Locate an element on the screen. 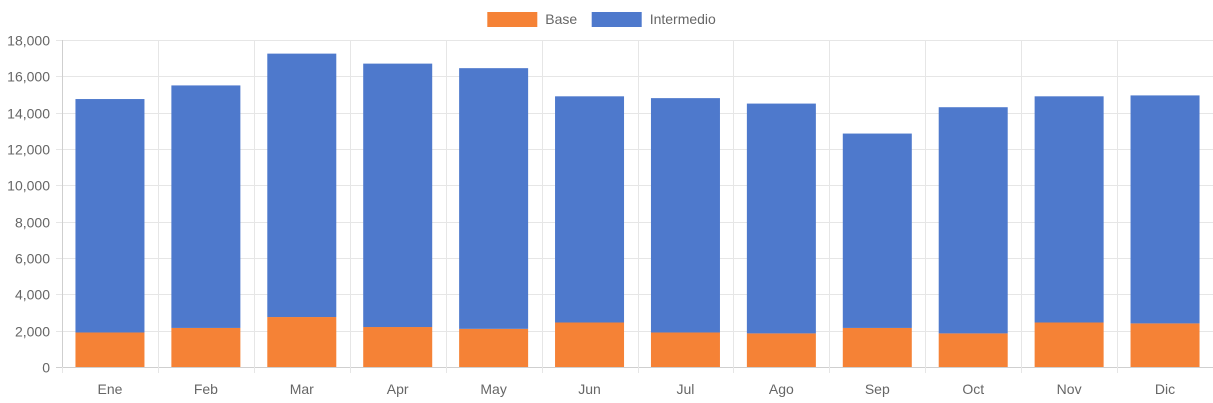 Image resolution: width=1213 pixels, height=403 pixels. chart-legend: Base Intermedio is located at coordinates (601, 19).